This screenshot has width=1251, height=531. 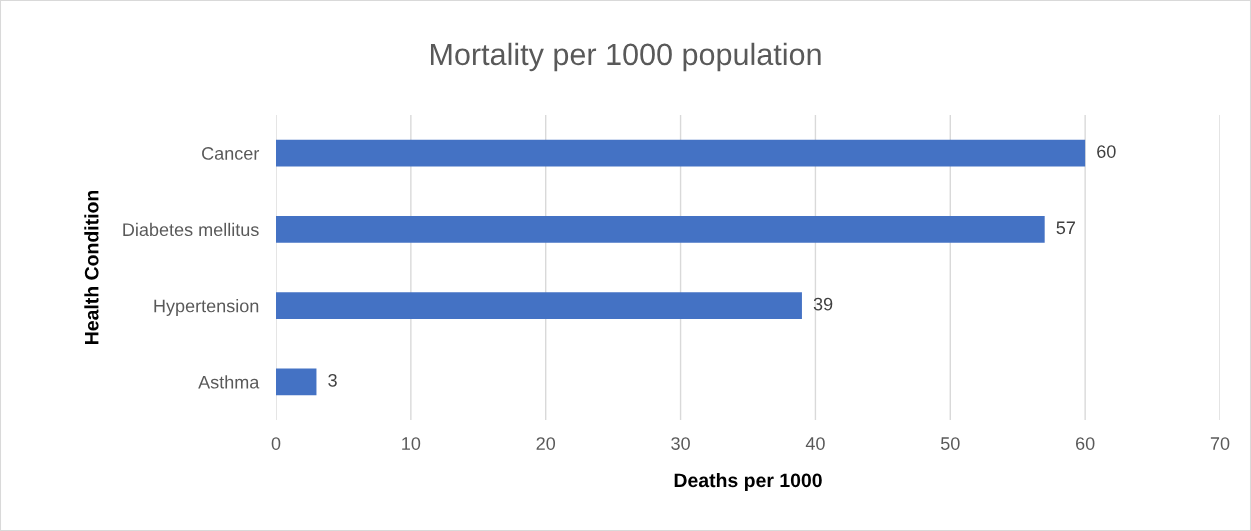 What do you see at coordinates (950, 443) in the screenshot?
I see `x-tick-label: 50` at bounding box center [950, 443].